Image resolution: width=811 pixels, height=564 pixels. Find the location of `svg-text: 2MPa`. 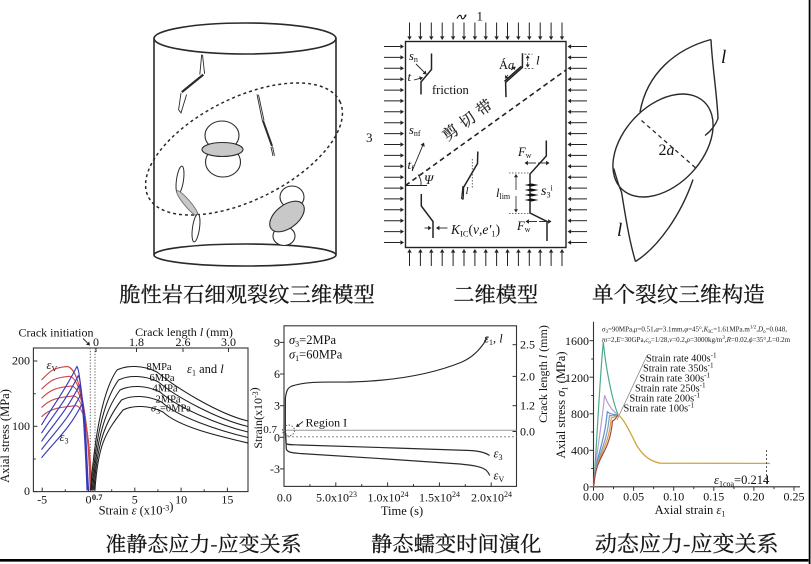

svg-text: 2MPa is located at coordinates (168, 400).